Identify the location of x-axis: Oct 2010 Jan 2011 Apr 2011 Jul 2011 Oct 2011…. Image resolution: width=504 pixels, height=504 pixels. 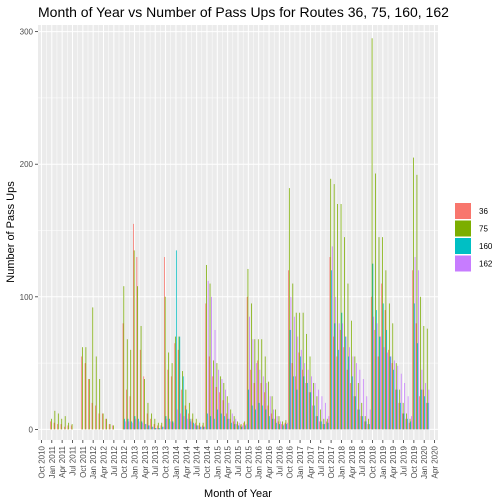
(238, 459).